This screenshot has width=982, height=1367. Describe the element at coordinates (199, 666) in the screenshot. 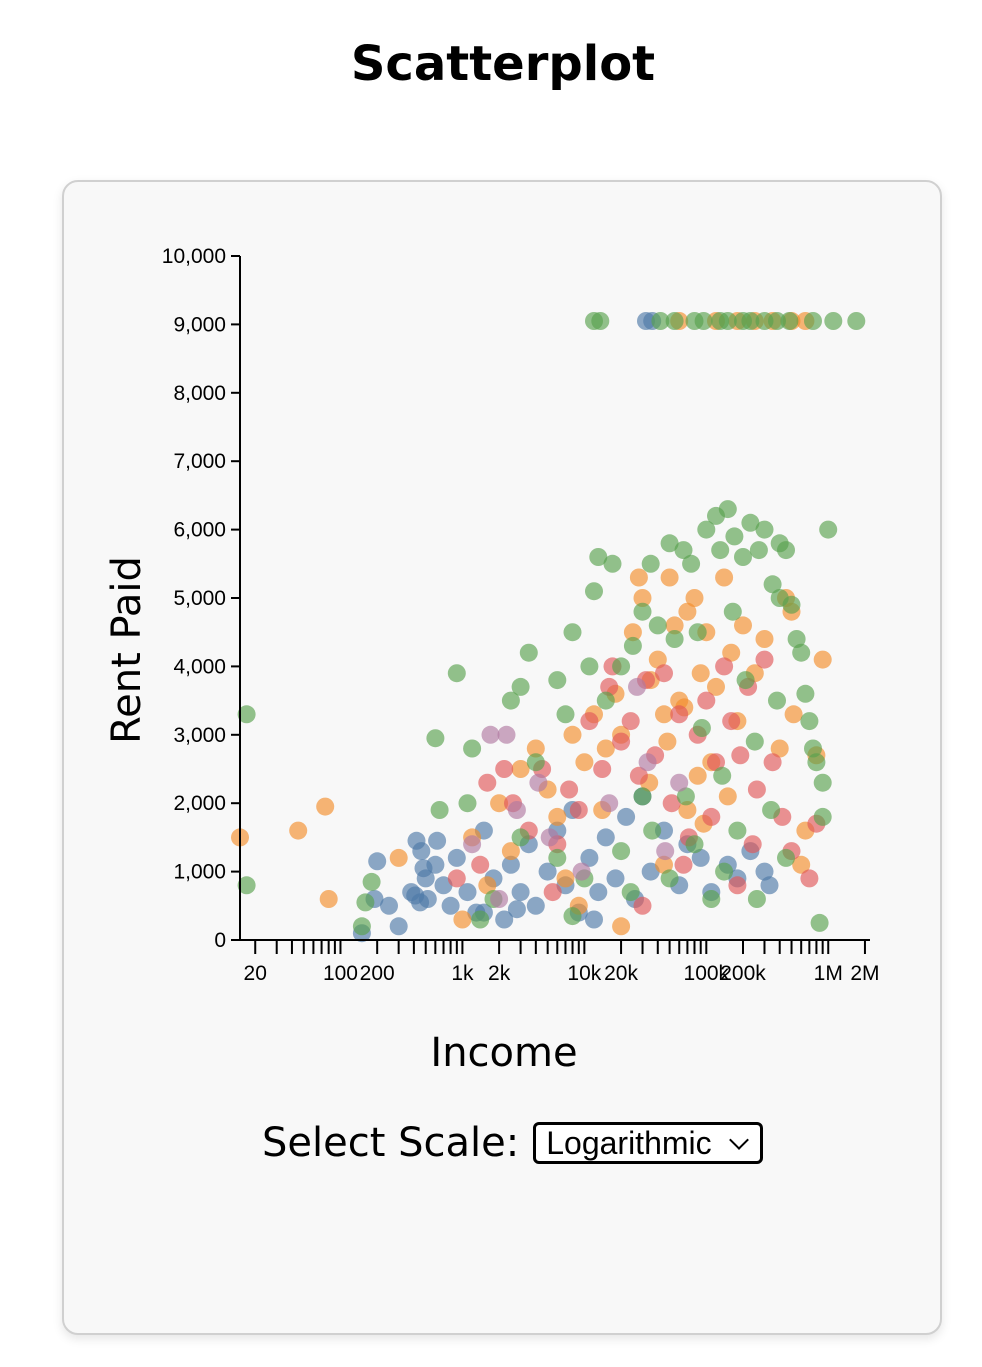

I see `y-tick-label: 4,000` at that location.